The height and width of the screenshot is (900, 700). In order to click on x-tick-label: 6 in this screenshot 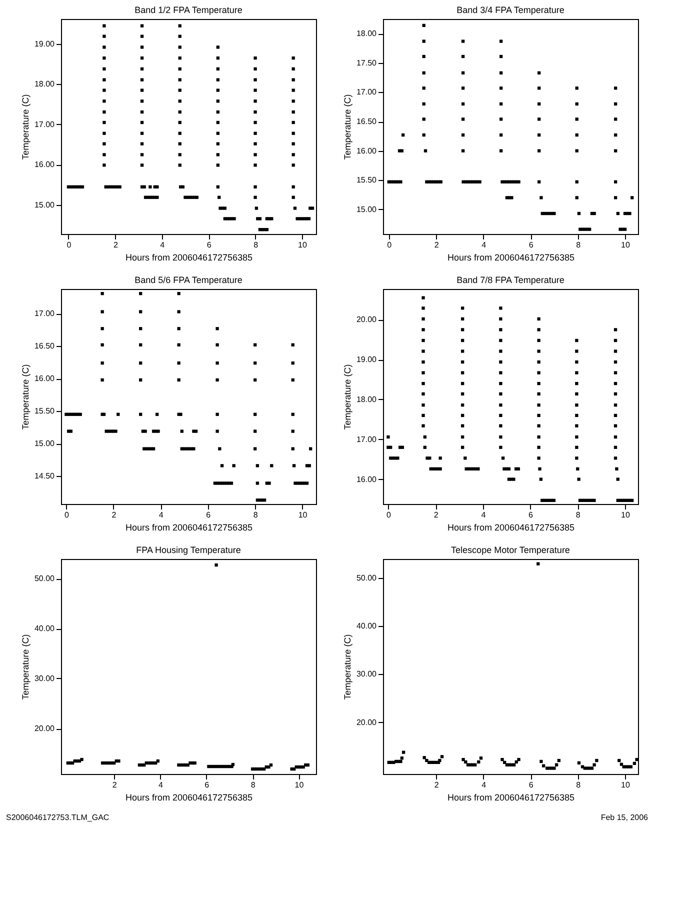, I will do `click(531, 785)`.